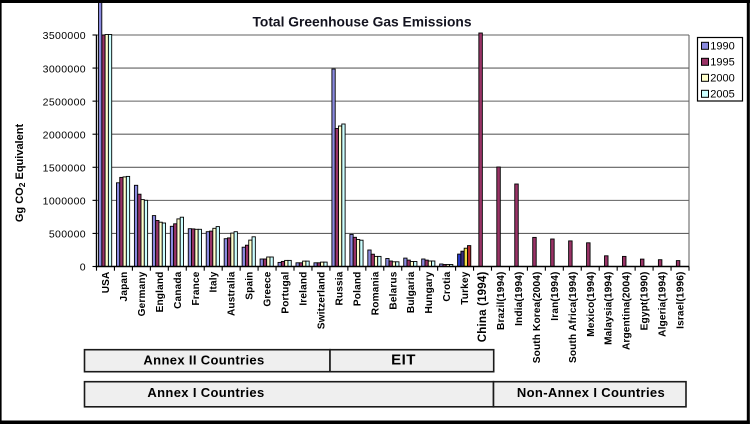 This screenshot has width=750, height=426. I want to click on svg-text: Australia, so click(232, 293).